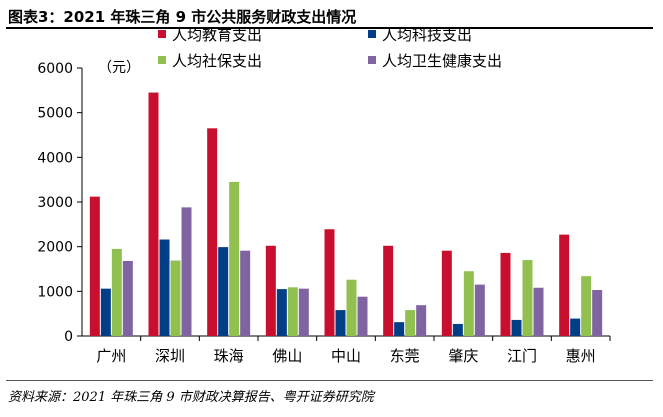  I want to click on y-tick-label: 4000, so click(55, 158).